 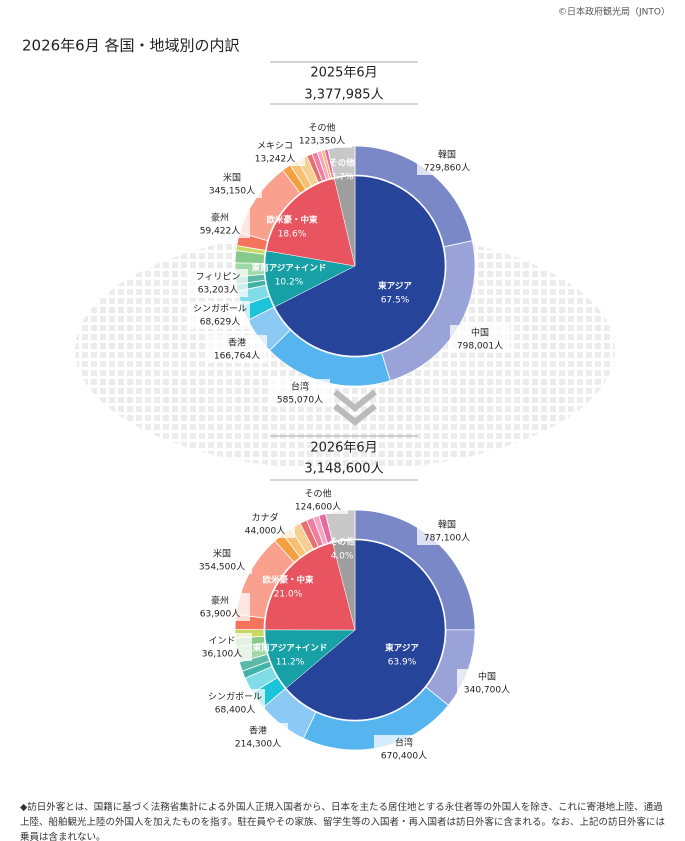 I want to click on inner-value: 67.5%, so click(x=395, y=301).